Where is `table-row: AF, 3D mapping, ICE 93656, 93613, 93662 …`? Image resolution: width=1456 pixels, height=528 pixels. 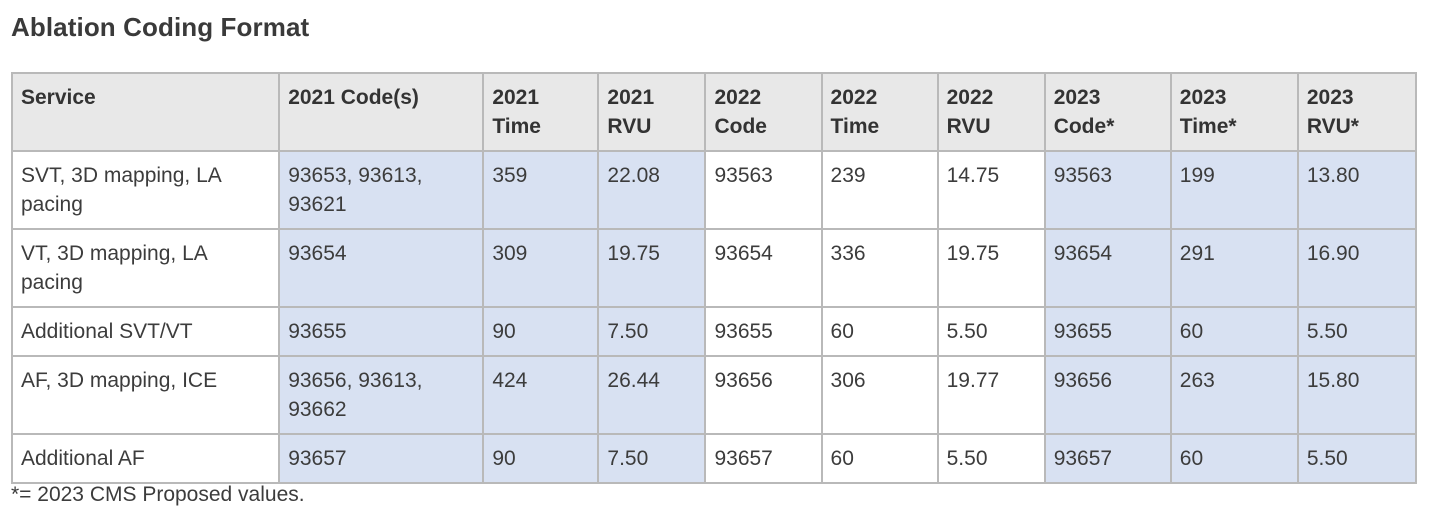 table-row: AF, 3D mapping, ICE 93656, 93613, 93662 … is located at coordinates (714, 395).